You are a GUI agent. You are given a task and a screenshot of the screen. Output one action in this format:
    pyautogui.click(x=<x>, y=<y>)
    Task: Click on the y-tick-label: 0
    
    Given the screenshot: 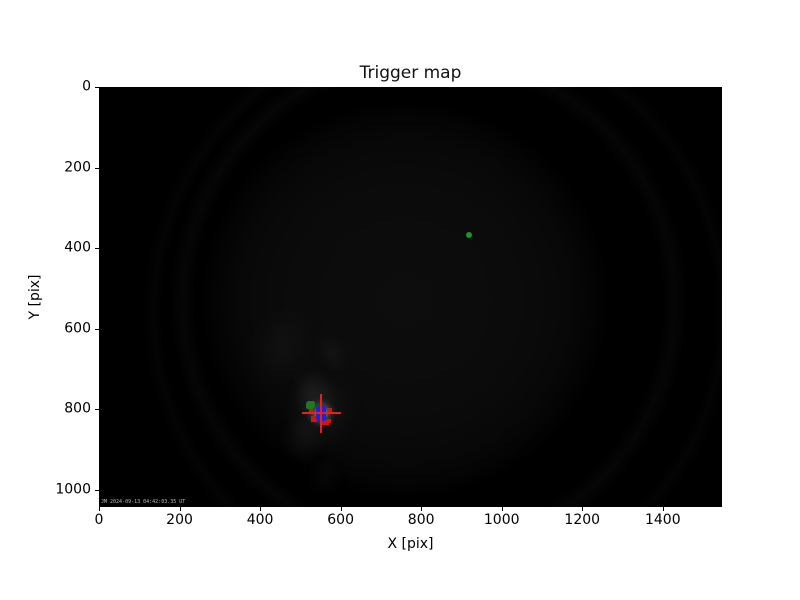 What is the action you would take?
    pyautogui.click(x=86, y=86)
    